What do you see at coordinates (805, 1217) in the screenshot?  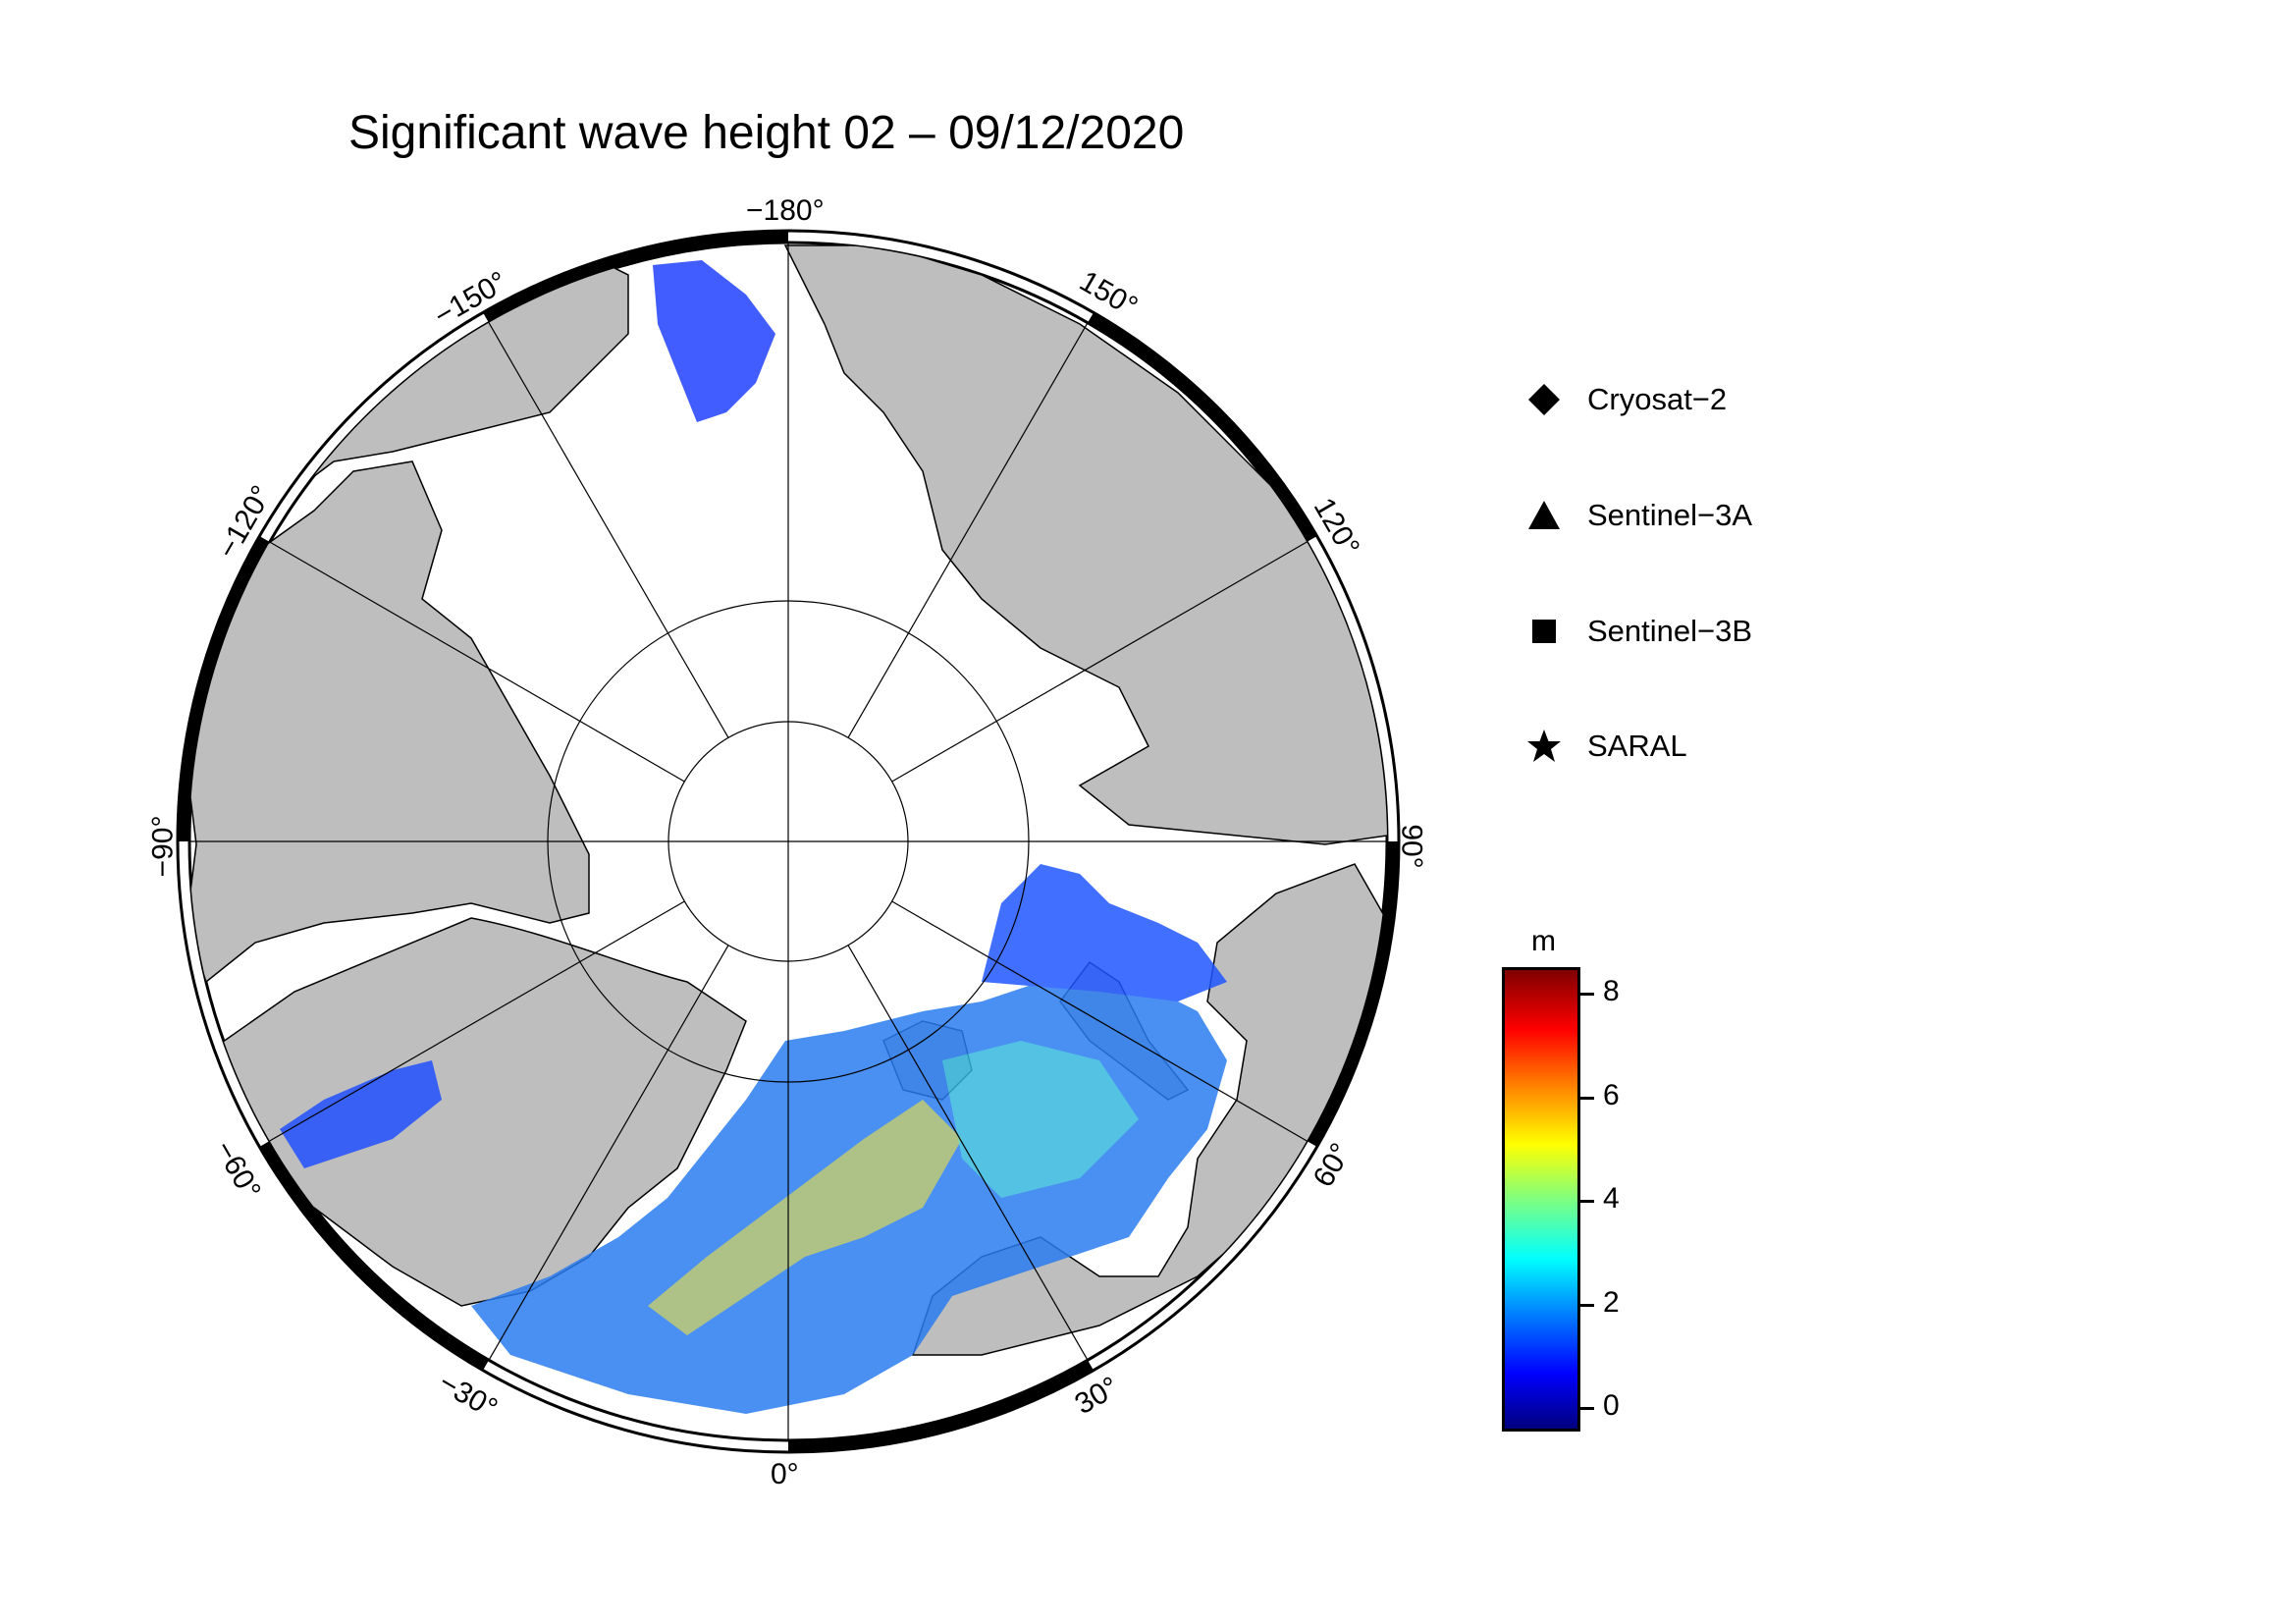 I see `swath-hot-spots` at bounding box center [805, 1217].